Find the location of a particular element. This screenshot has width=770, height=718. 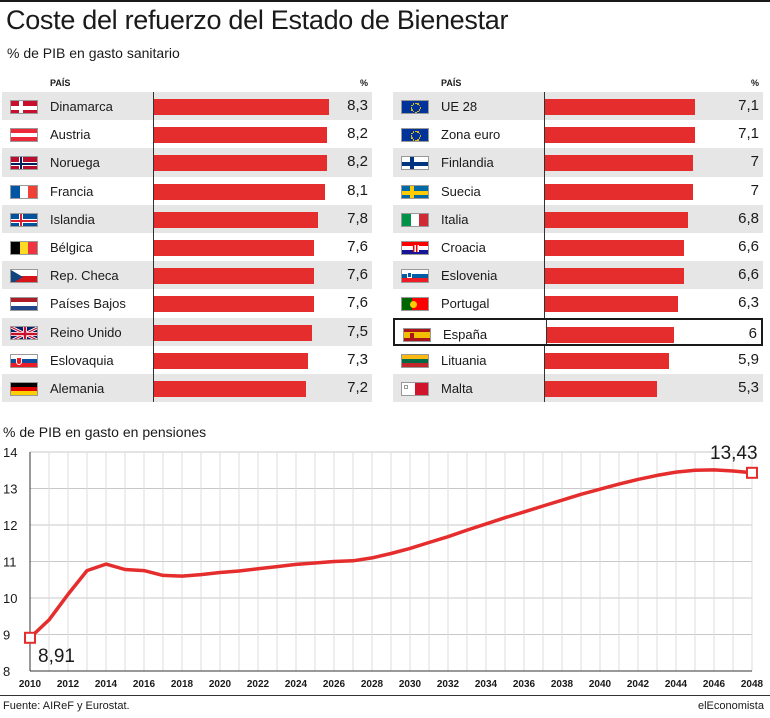

bar-row: UE 28 7,1 is located at coordinates (578, 106).